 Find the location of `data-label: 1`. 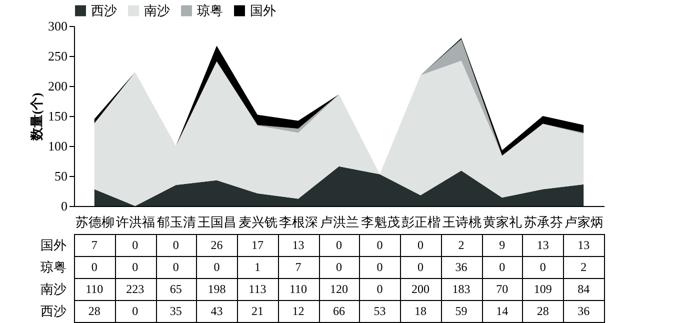

data-label: 1 is located at coordinates (257, 267).